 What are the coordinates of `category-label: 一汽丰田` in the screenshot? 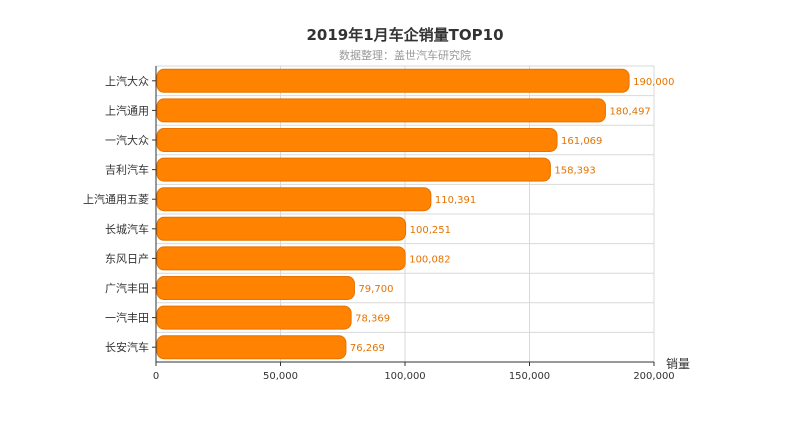 It's located at (127, 318).